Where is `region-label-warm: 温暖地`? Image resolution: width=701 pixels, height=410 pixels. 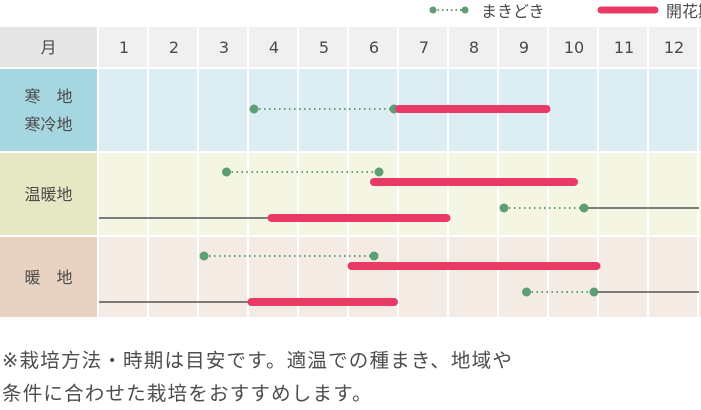
region-label-warm: 温暖地 is located at coordinates (48, 194).